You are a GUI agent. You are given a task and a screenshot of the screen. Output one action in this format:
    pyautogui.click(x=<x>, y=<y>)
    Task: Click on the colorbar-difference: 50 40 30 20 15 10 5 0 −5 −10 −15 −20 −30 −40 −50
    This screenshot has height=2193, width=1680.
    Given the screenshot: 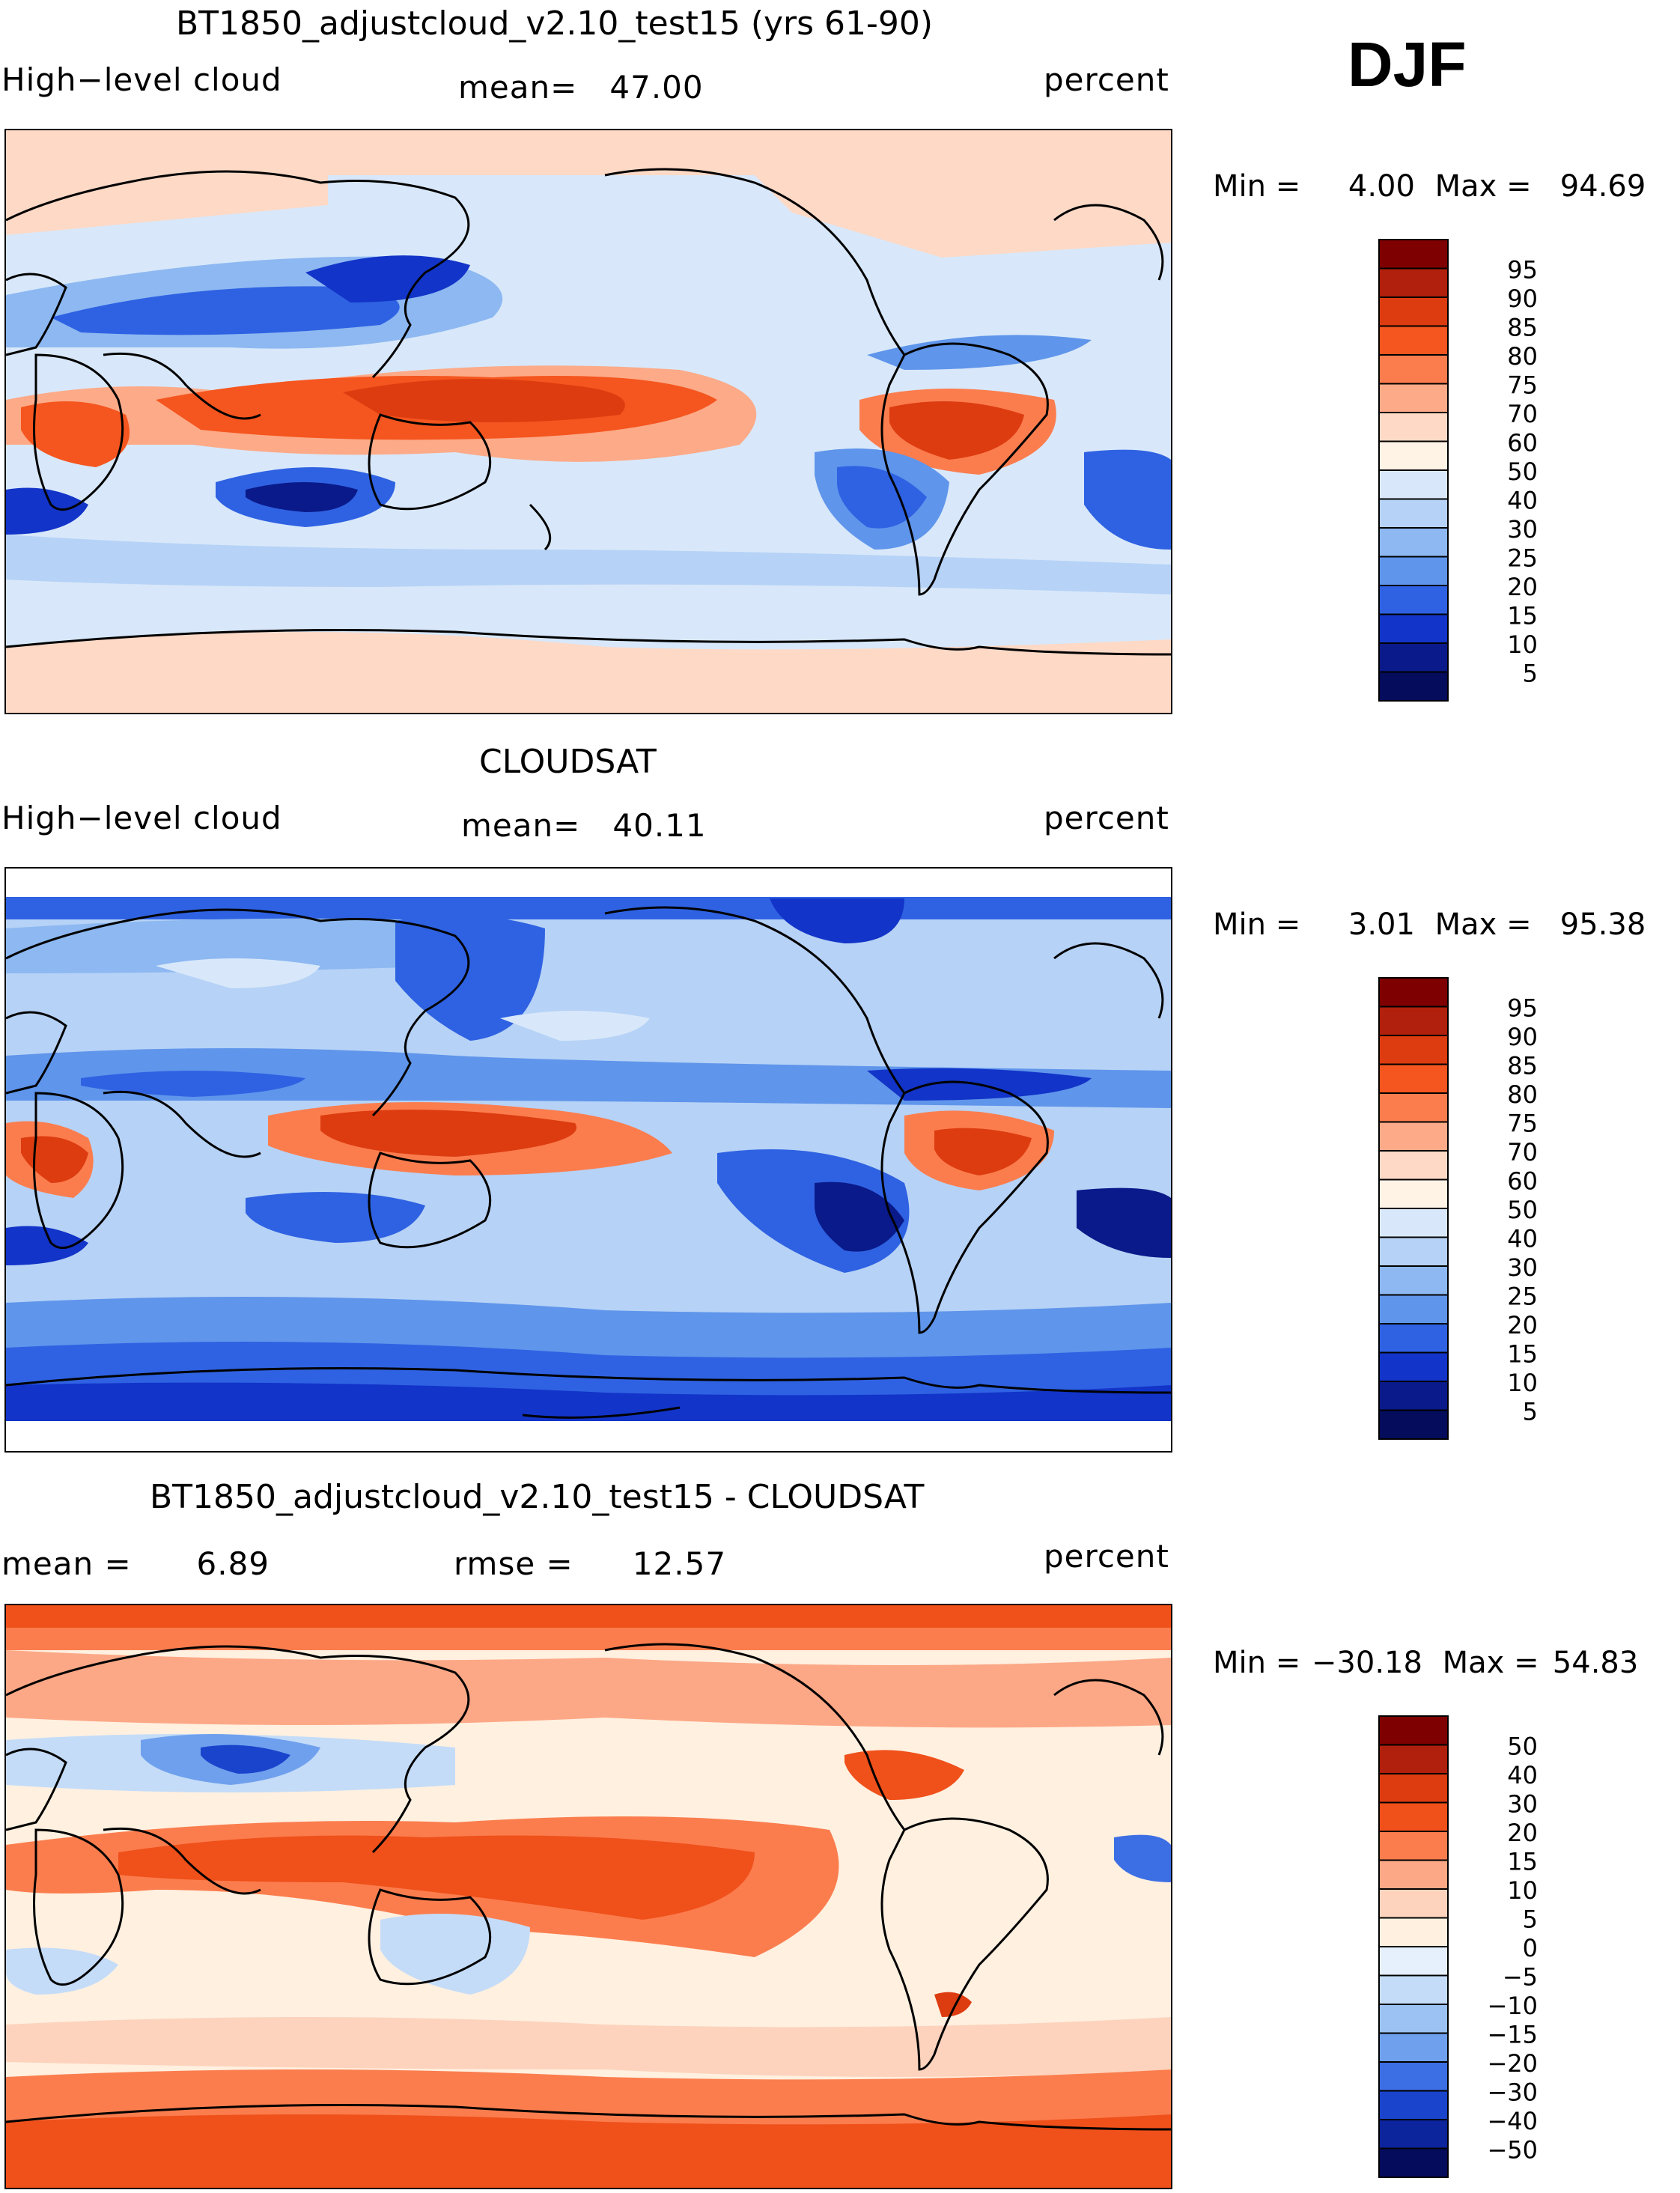 What is the action you would take?
    pyautogui.click(x=1458, y=1947)
    